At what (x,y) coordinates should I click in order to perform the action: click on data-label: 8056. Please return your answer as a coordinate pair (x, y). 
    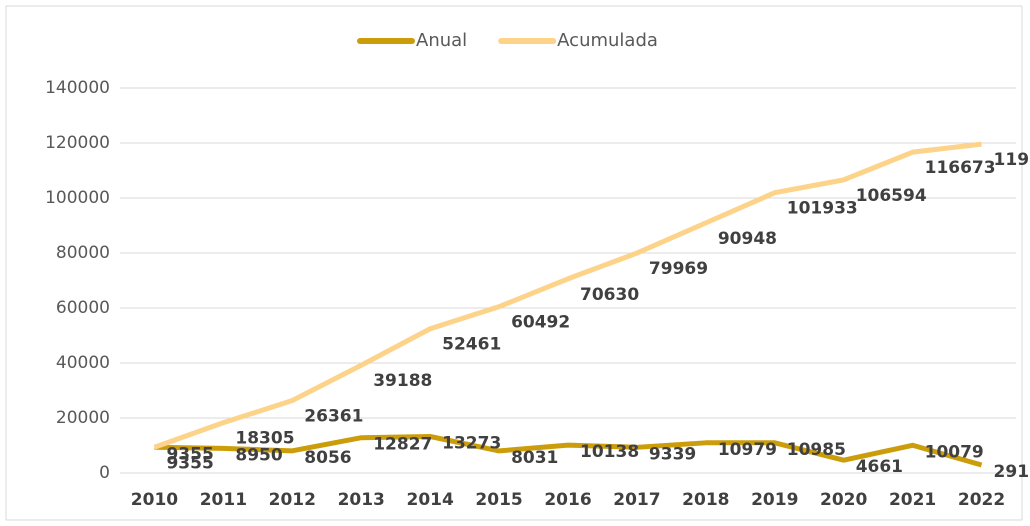
    Looking at the image, I should click on (327, 458).